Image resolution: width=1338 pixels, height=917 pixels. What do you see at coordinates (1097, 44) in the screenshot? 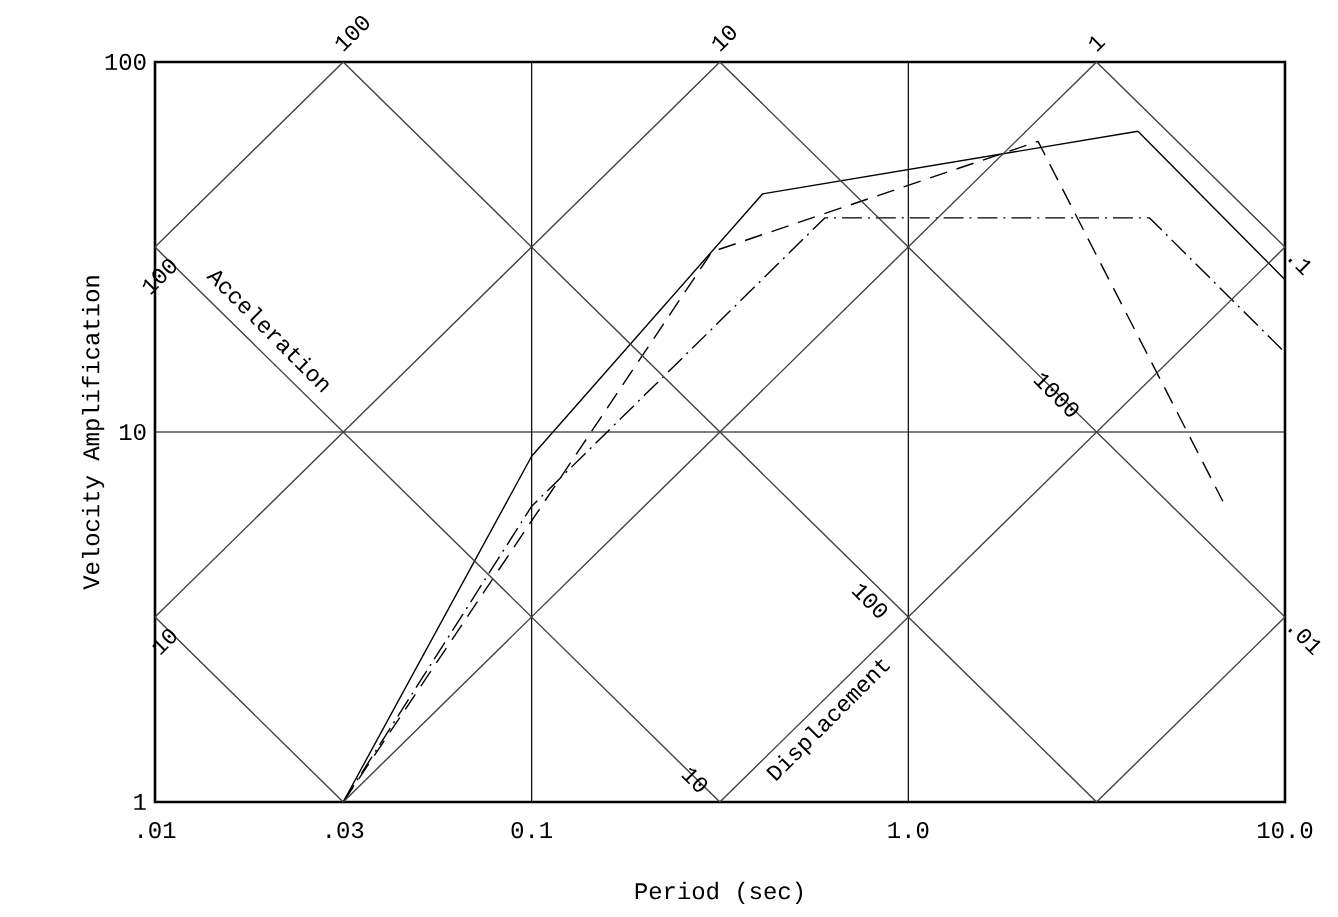
I see `annotation: 1` at bounding box center [1097, 44].